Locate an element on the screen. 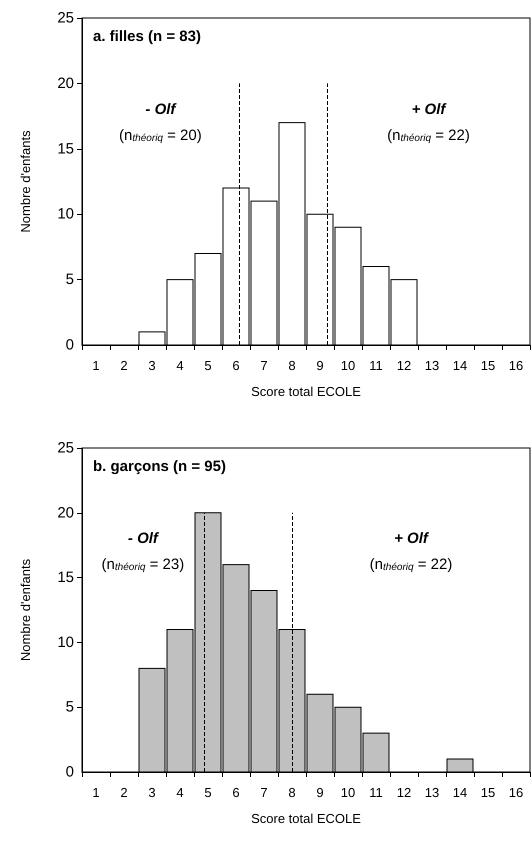 This screenshot has height=844, width=531. text: a. filles (n = 83) is located at coordinates (147, 36).